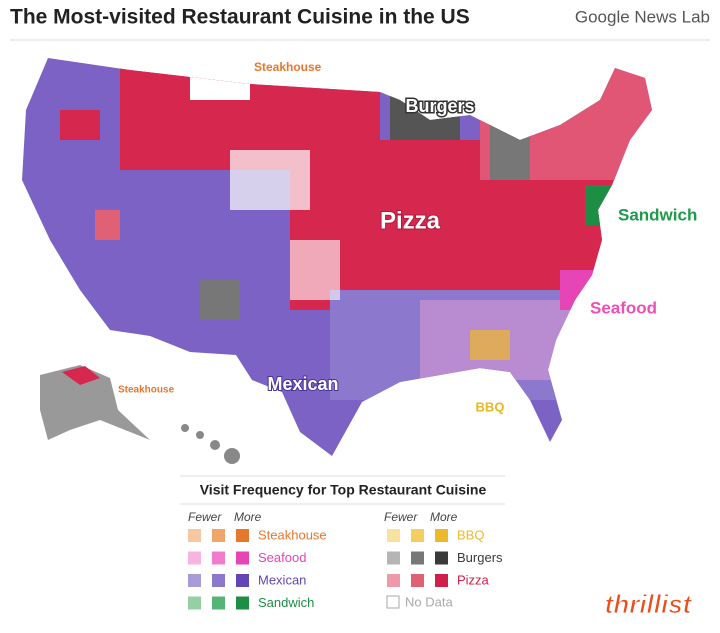 The width and height of the screenshot is (720, 633). What do you see at coordinates (282, 579) in the screenshot?
I see `legend-label: Mexican` at bounding box center [282, 579].